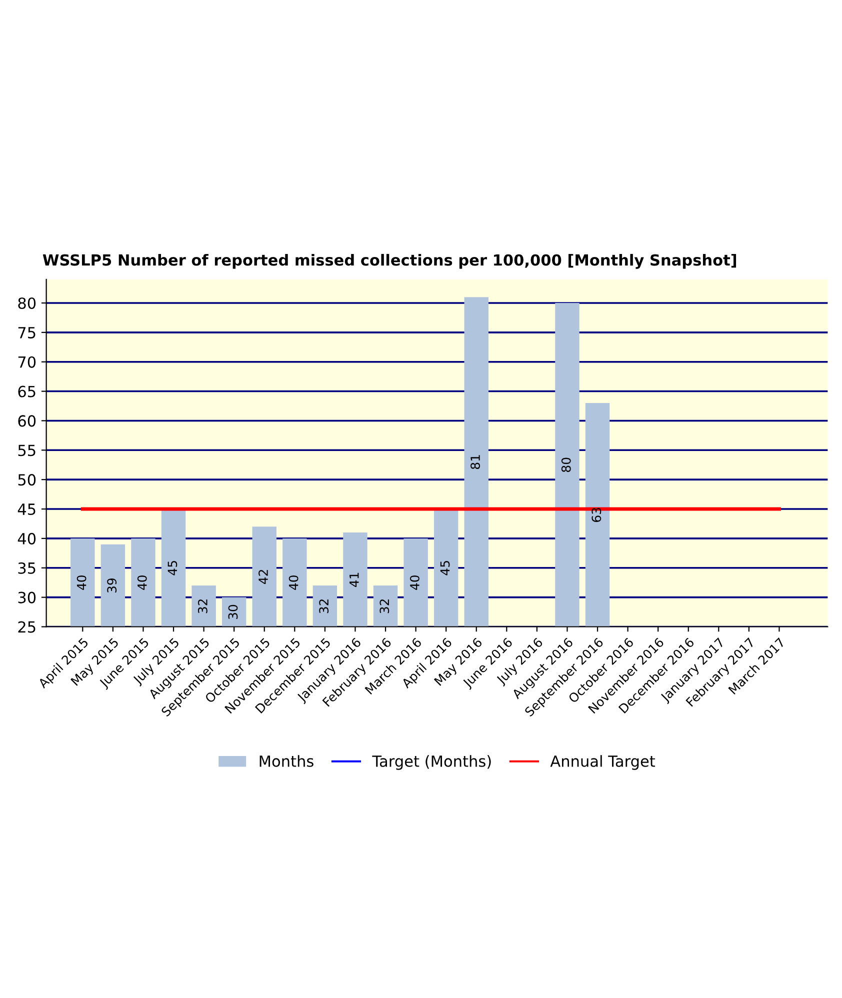 The width and height of the screenshot is (842, 998). Describe the element at coordinates (27, 510) in the screenshot. I see `y-tick-label: 45` at that location.